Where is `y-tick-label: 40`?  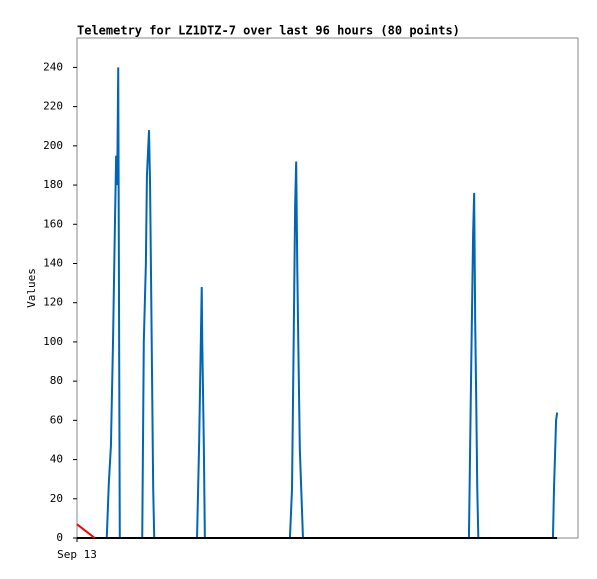 y-tick-label: 40 is located at coordinates (56, 459).